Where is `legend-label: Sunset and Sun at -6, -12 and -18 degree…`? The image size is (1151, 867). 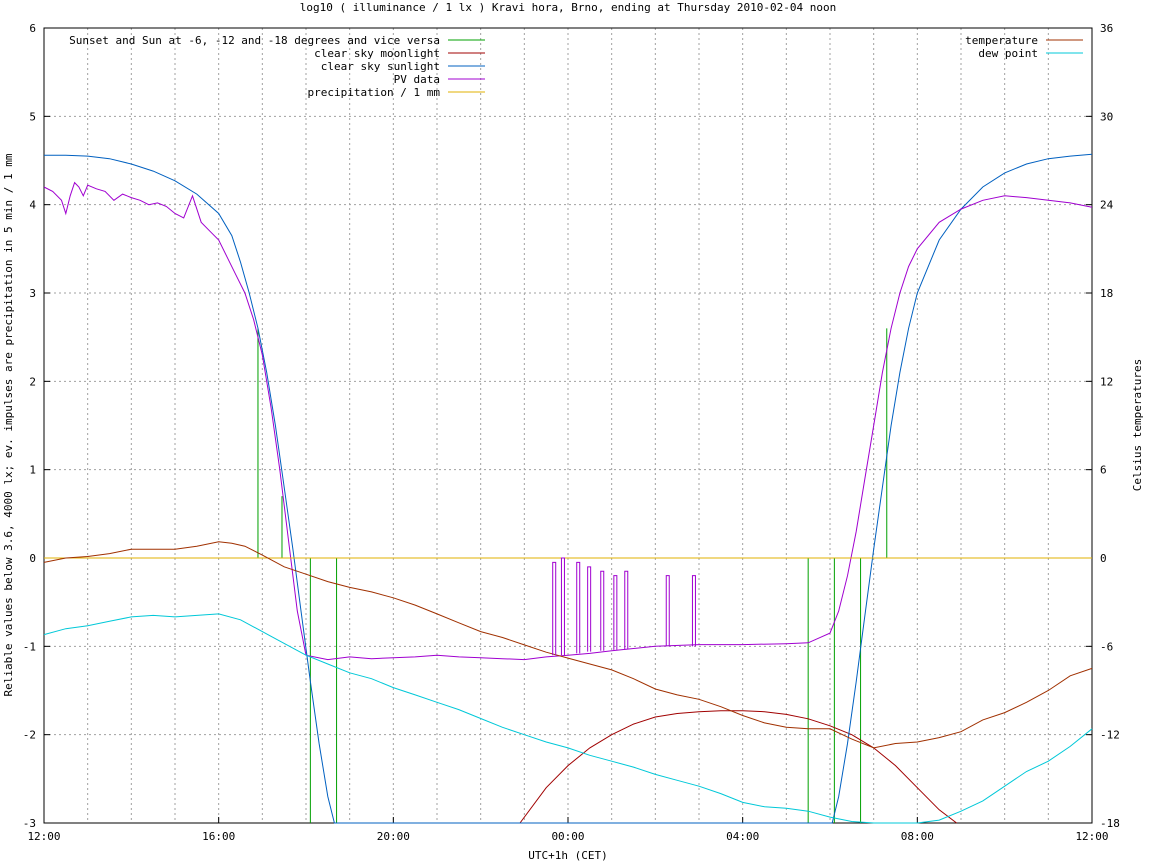 legend-label: Sunset and Sun at -6, -12 and -18 degree… is located at coordinates (254, 40).